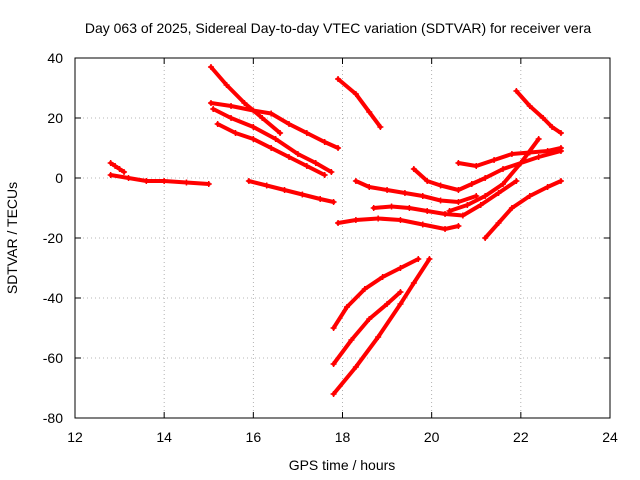  Describe the element at coordinates (55, 58) in the screenshot. I see `y-tick-label-40: 40` at that location.